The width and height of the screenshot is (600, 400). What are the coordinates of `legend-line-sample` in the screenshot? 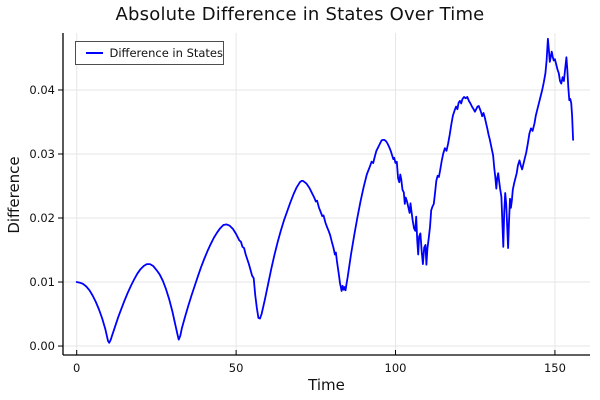 It's located at (95, 53).